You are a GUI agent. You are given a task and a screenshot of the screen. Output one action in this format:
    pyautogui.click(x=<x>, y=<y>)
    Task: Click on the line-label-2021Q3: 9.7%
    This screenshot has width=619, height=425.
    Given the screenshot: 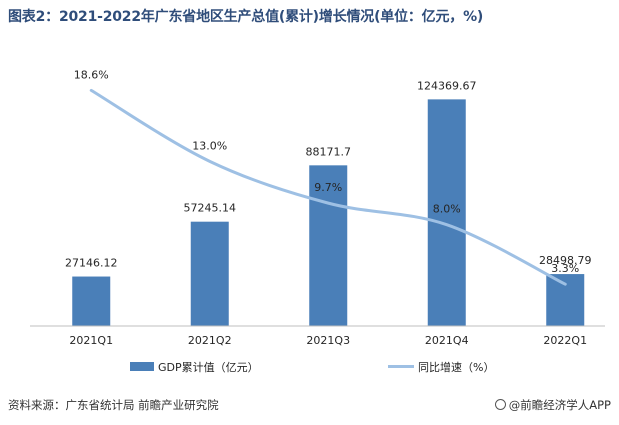 What is the action you would take?
    pyautogui.click(x=328, y=187)
    